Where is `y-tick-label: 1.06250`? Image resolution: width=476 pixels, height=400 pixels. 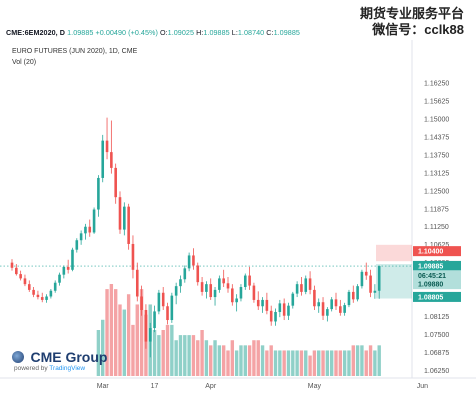 y-tick-label: 1.06250 is located at coordinates (436, 371).